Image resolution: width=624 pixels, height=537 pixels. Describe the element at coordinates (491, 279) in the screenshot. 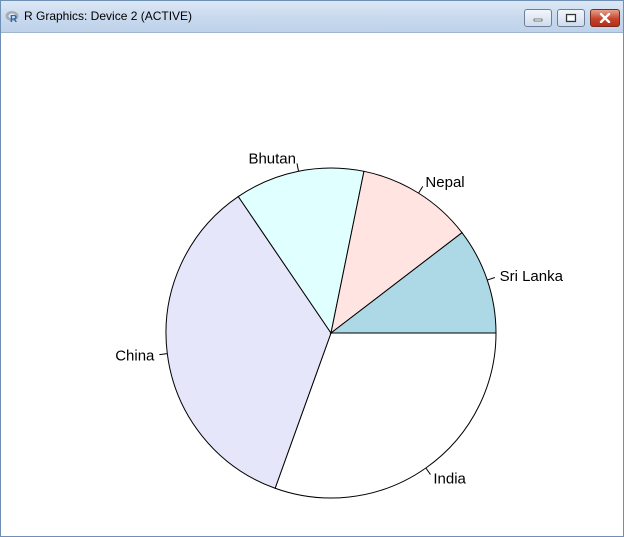

I see `label-tick-sri-lanka` at that location.